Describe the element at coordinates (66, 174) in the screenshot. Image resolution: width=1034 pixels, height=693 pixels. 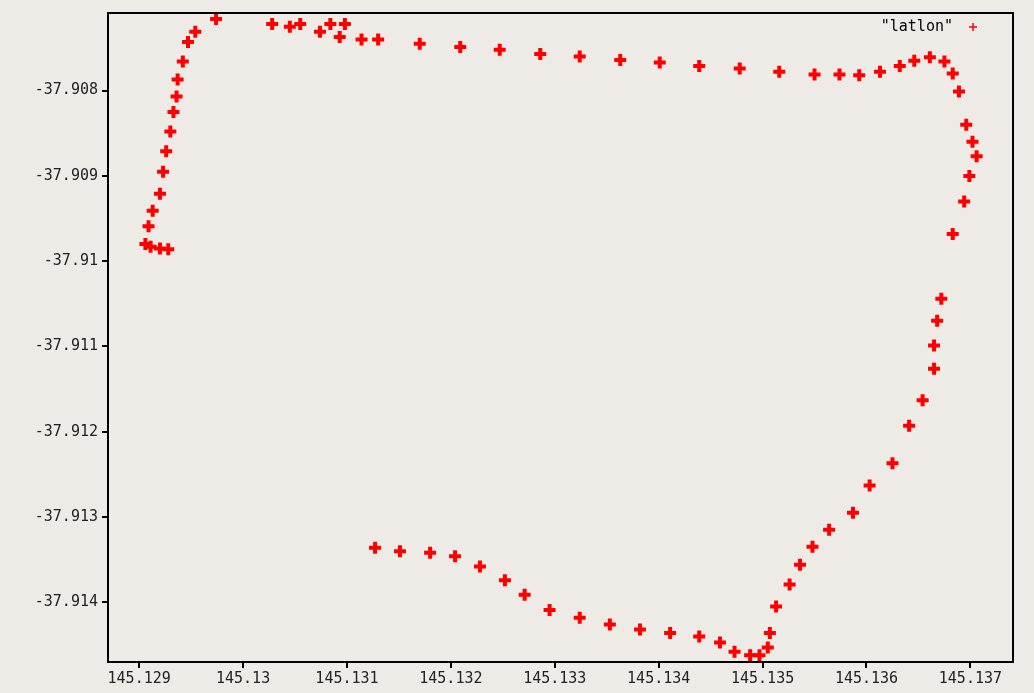
I see `y-tick-label: -37.909` at that location.